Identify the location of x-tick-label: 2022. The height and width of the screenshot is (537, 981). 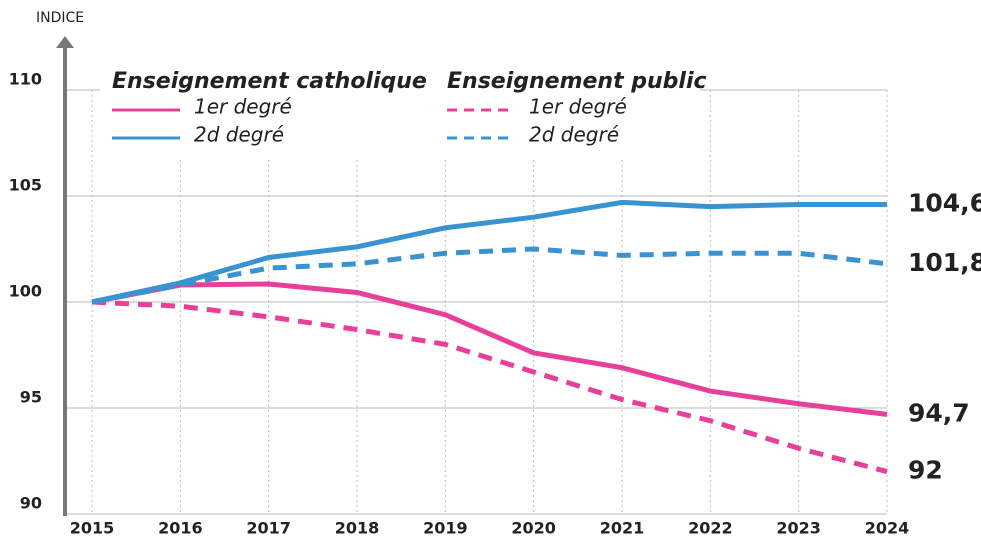
(710, 528).